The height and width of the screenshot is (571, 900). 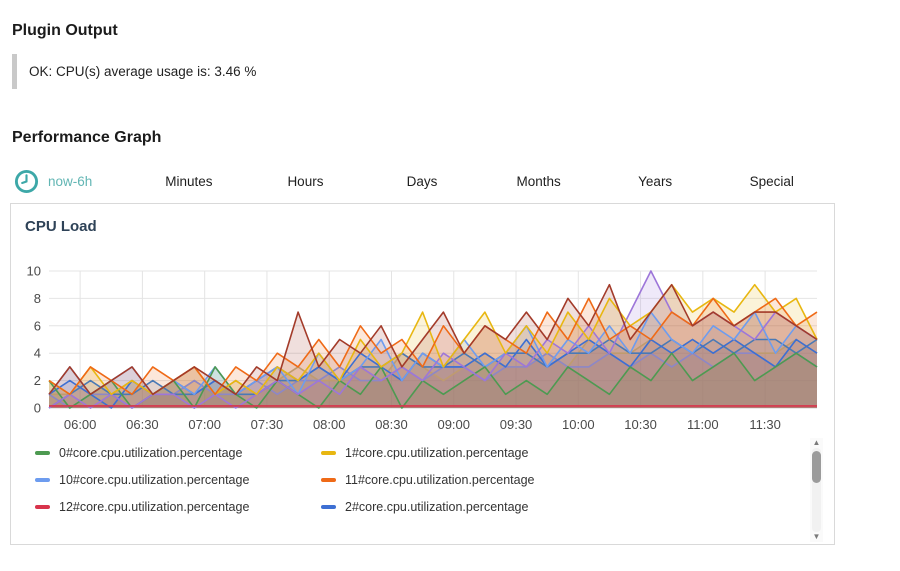 What do you see at coordinates (655, 181) in the screenshot?
I see `tab-years: Years` at bounding box center [655, 181].